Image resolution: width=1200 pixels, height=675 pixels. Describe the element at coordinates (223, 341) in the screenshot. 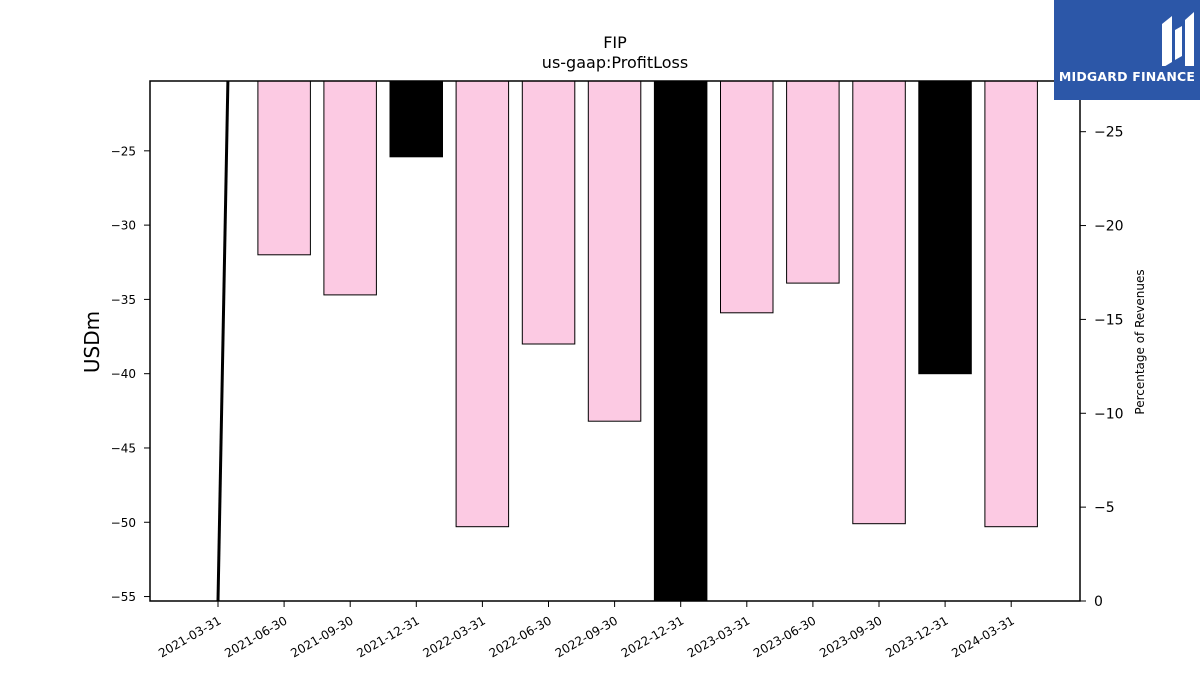

I see `pct-revenue-line` at that location.